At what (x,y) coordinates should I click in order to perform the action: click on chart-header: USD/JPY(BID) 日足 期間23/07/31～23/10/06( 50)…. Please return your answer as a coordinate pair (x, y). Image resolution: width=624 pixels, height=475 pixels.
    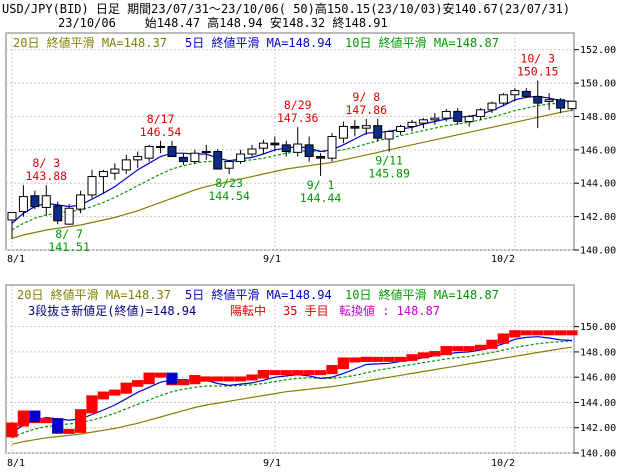
    Looking at the image, I should click on (312, 16).